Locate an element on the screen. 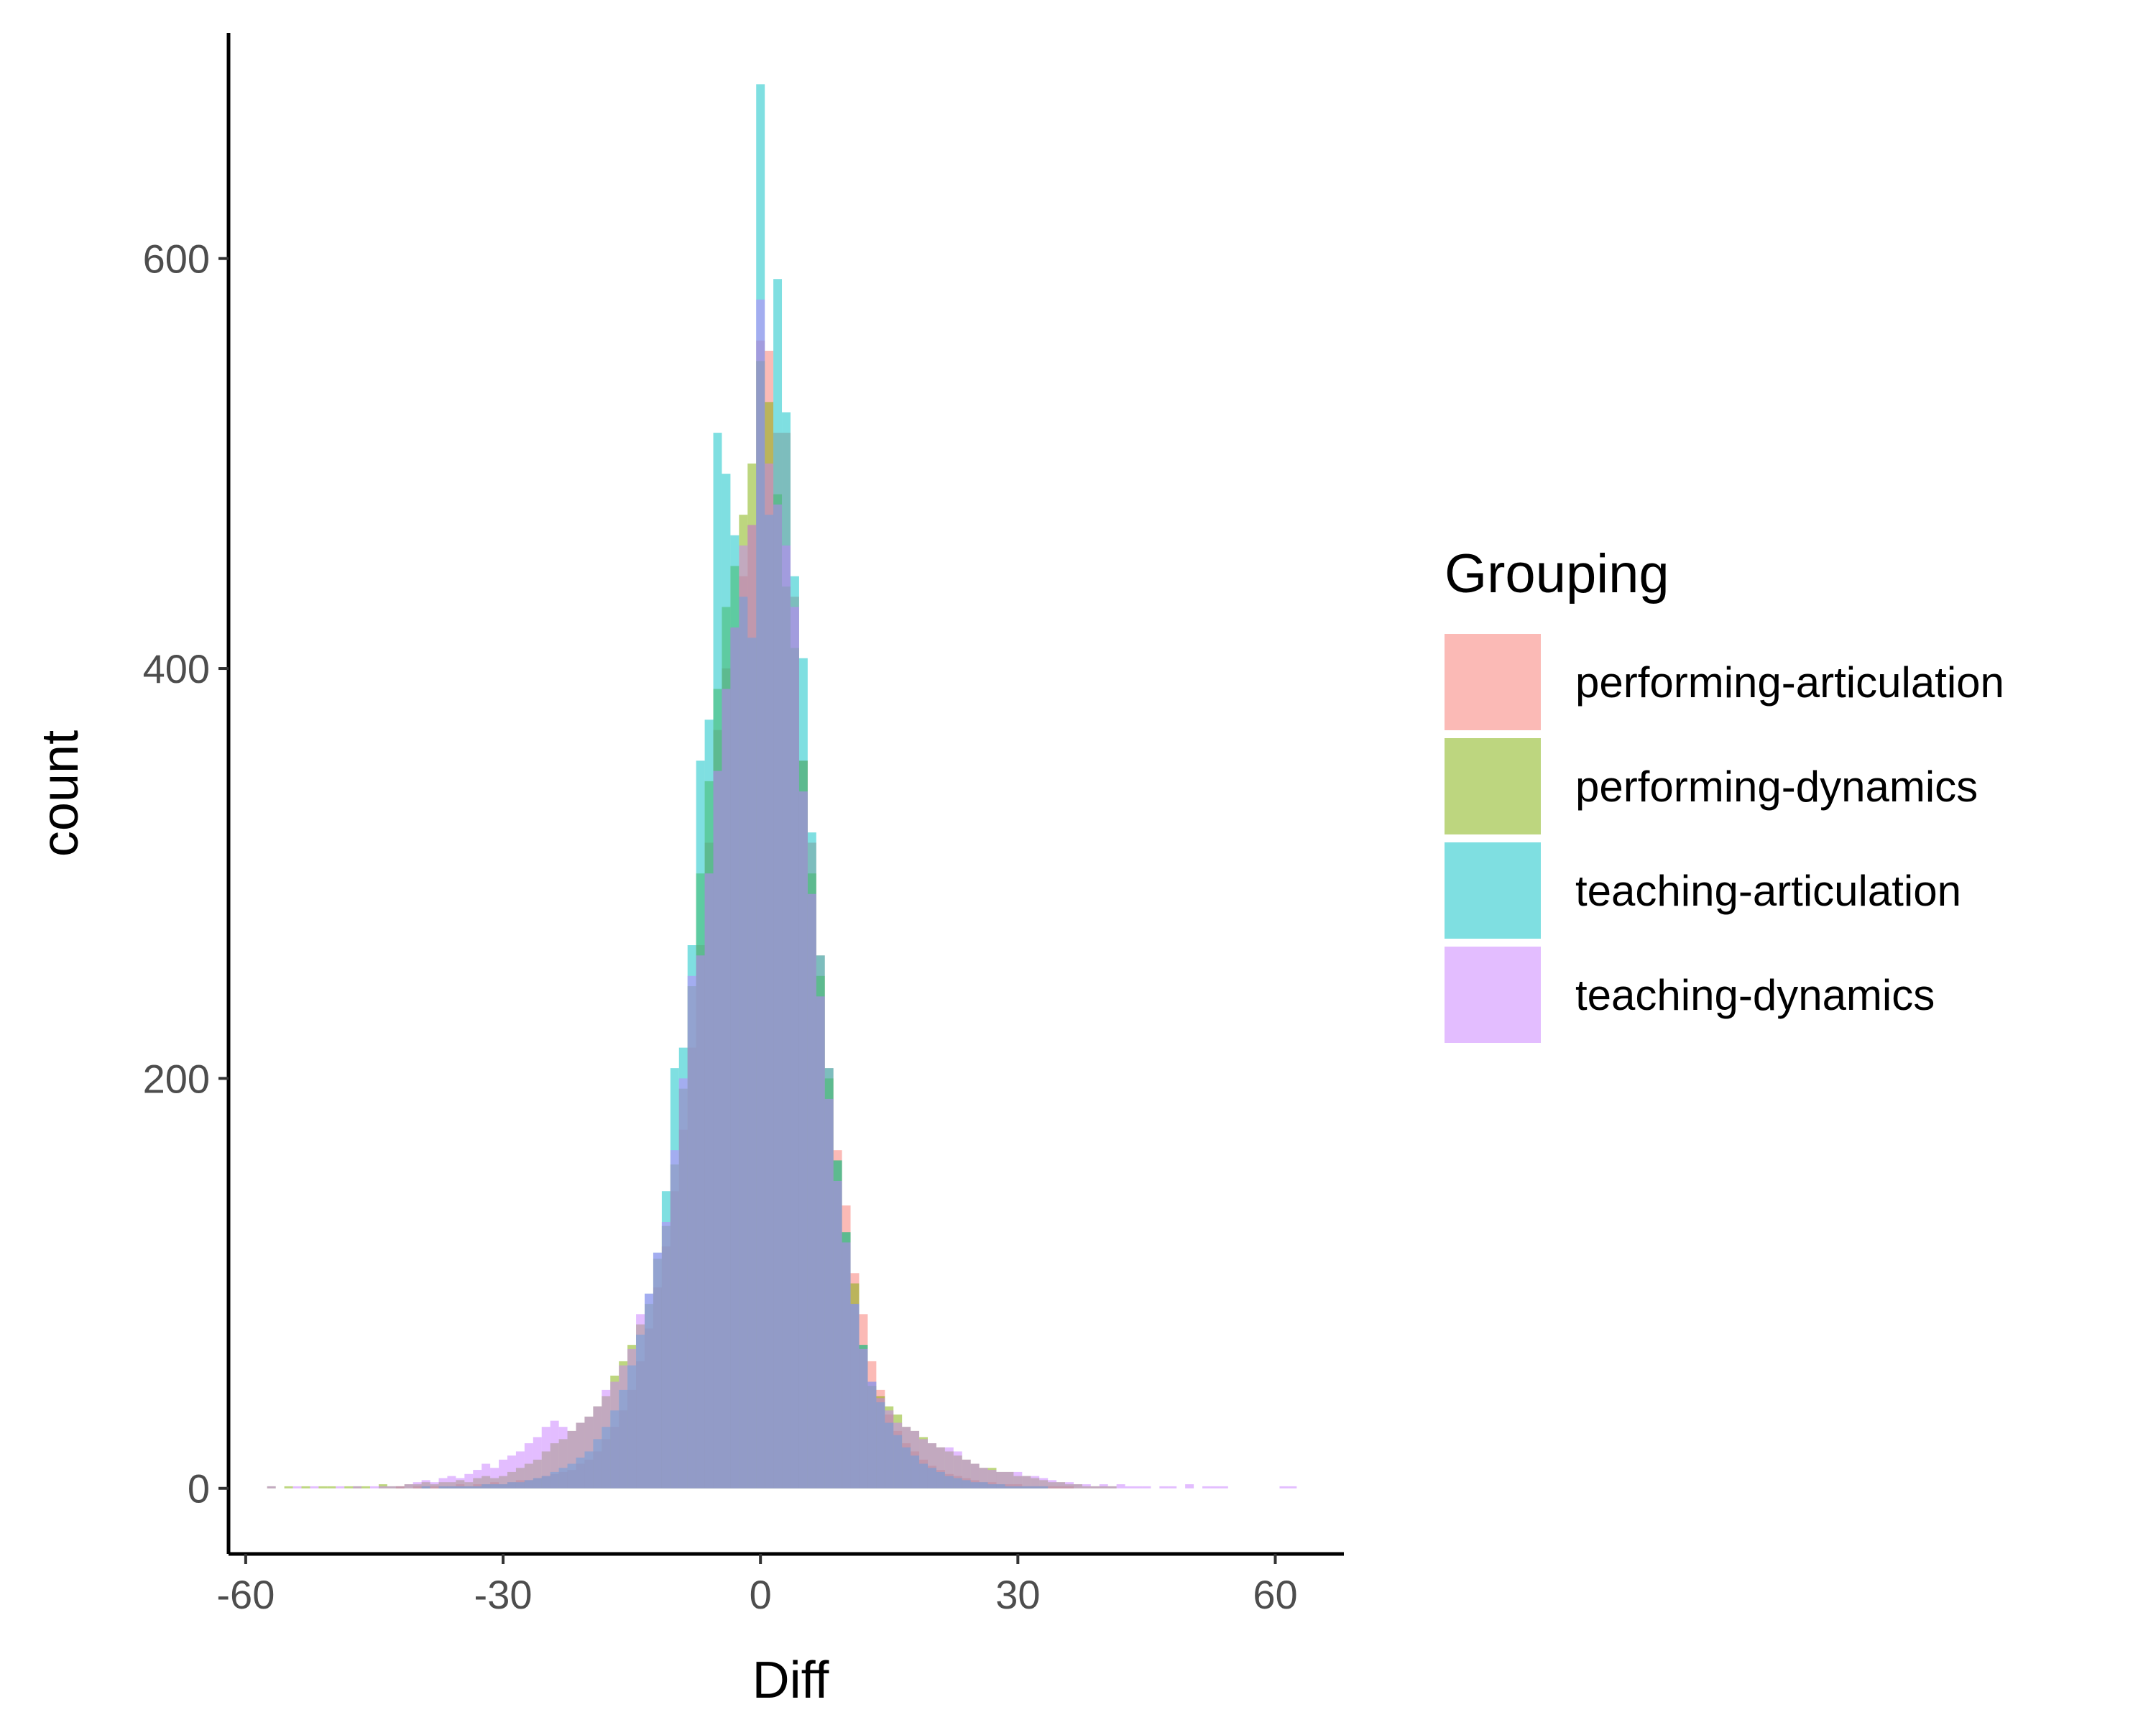 The image size is (2156, 1725). legend-label: teaching-dynamics is located at coordinates (1755, 995).